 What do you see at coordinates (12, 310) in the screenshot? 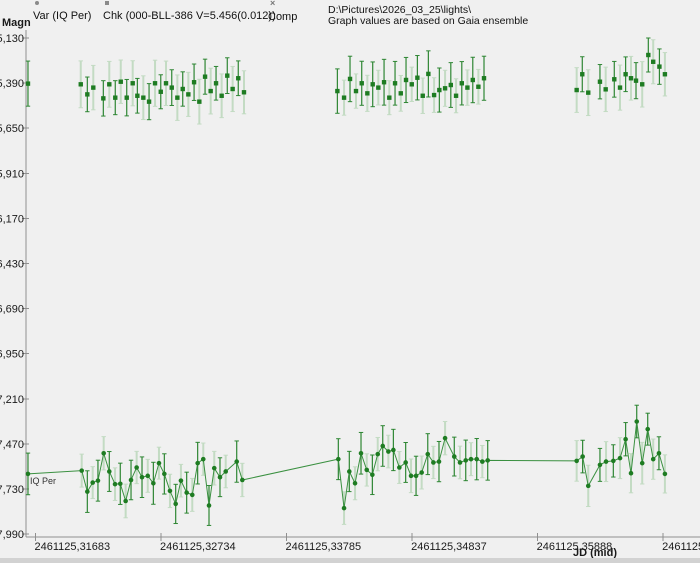
I see `y-tick-label: 6,690` at bounding box center [12, 310].